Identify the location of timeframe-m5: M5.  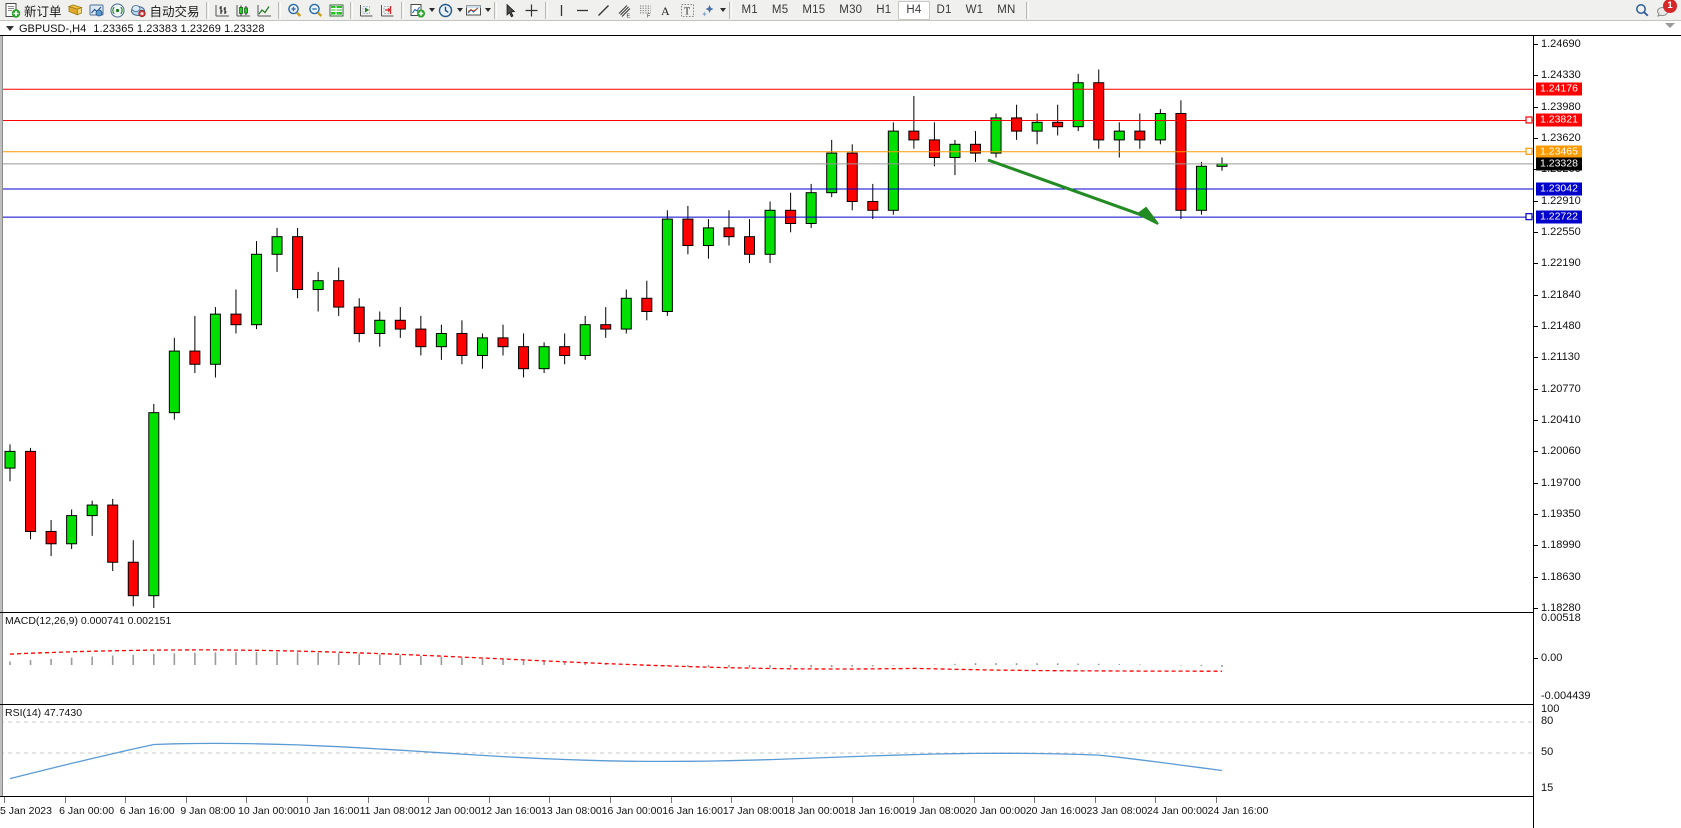
(780, 10).